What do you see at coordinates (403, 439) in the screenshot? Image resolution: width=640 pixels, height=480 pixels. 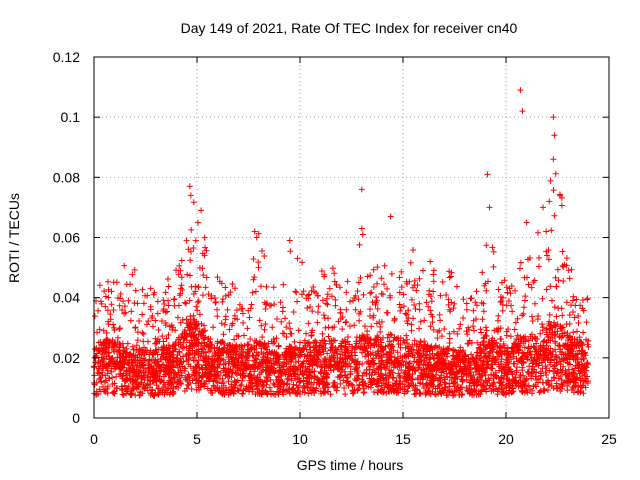 I see `x-tick-label: 15` at bounding box center [403, 439].